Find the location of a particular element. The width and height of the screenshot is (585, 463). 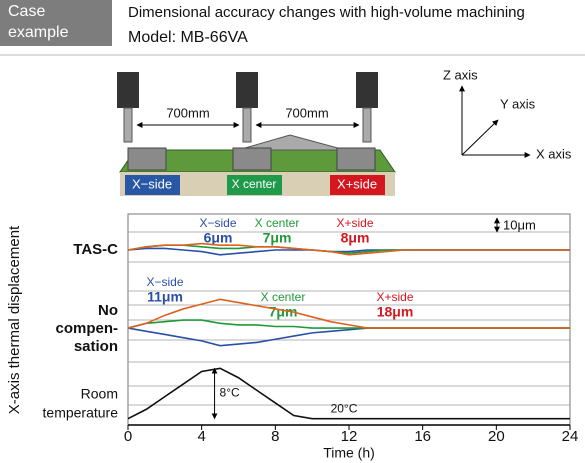

axis-name: Y axis is located at coordinates (518, 103).